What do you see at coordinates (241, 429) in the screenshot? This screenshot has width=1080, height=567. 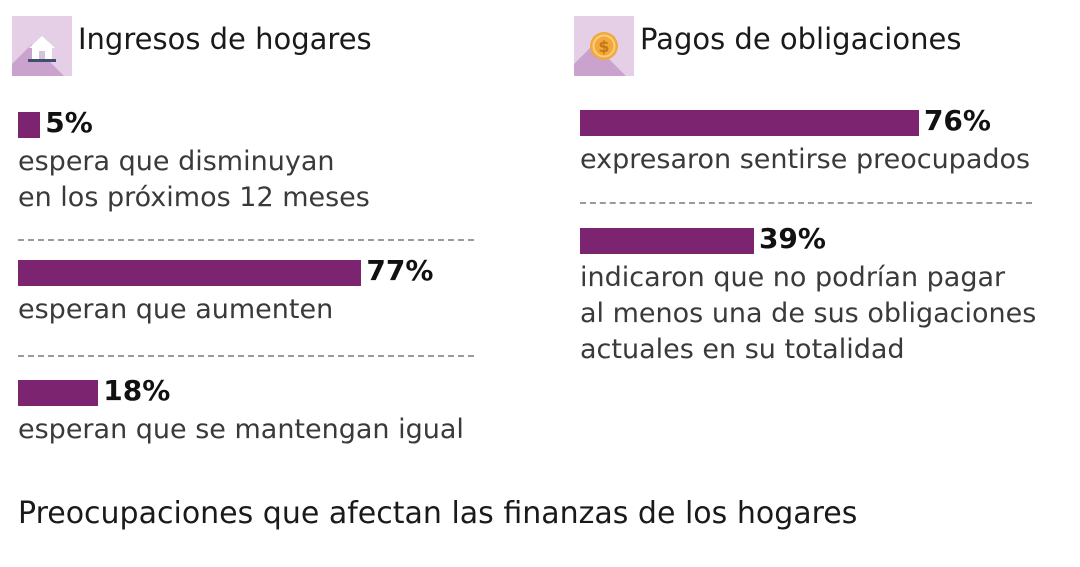 I see `bar-description: esperan que se mantengan igual` at bounding box center [241, 429].